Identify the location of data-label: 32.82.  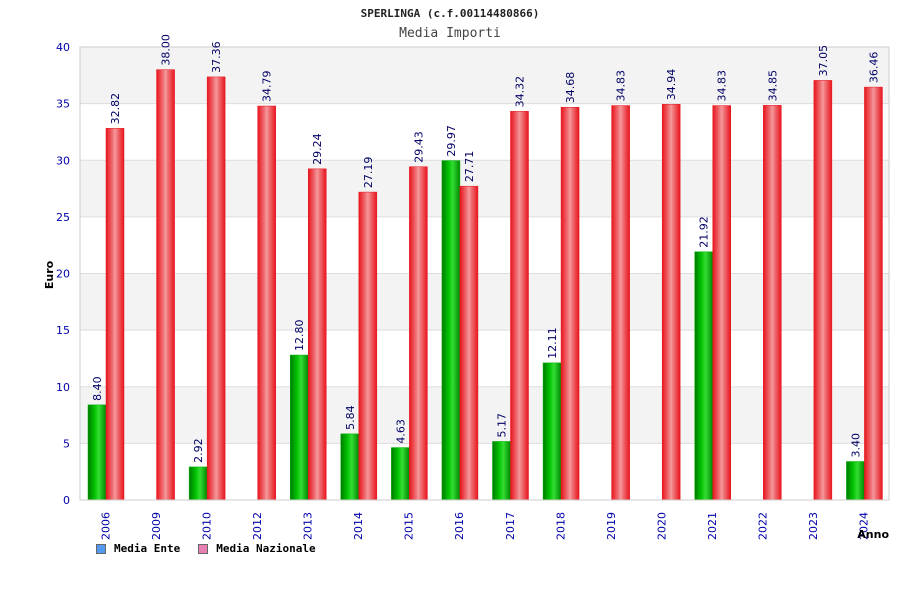
(115, 109).